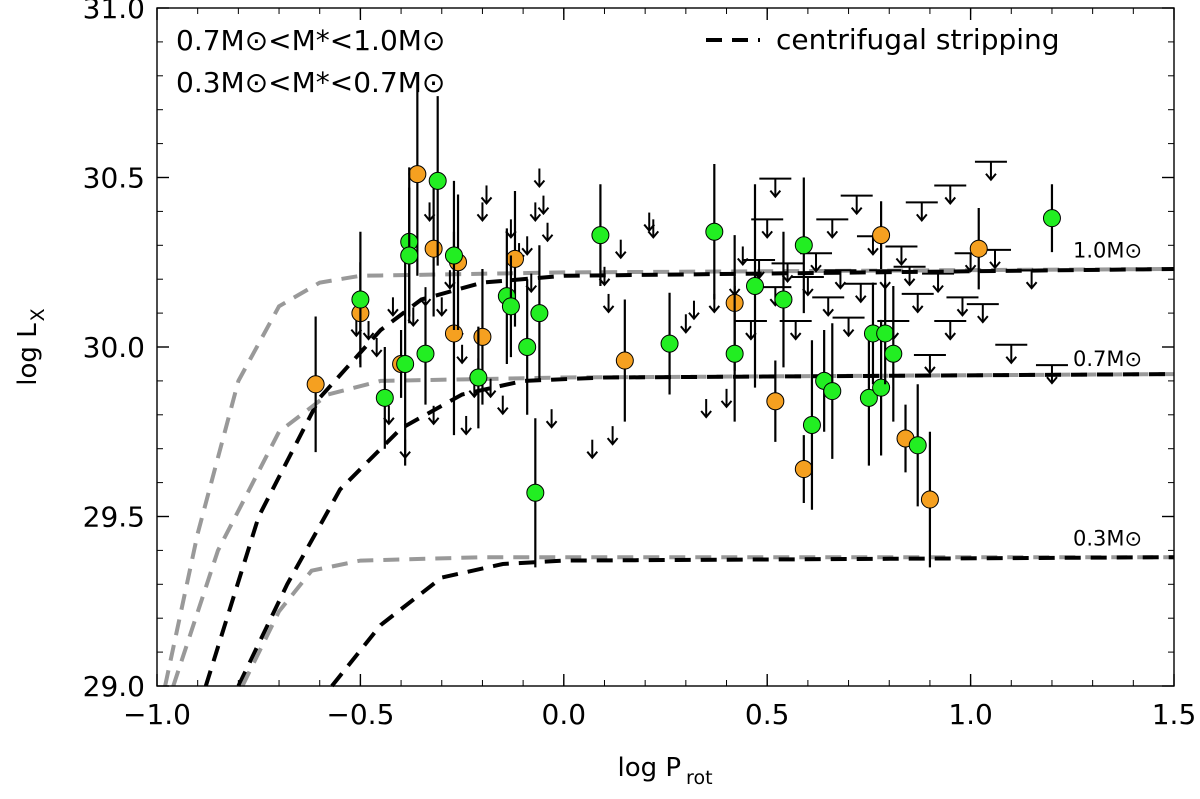  What do you see at coordinates (970, 714) in the screenshot?
I see `x-tick-label: 1.0` at bounding box center [970, 714].